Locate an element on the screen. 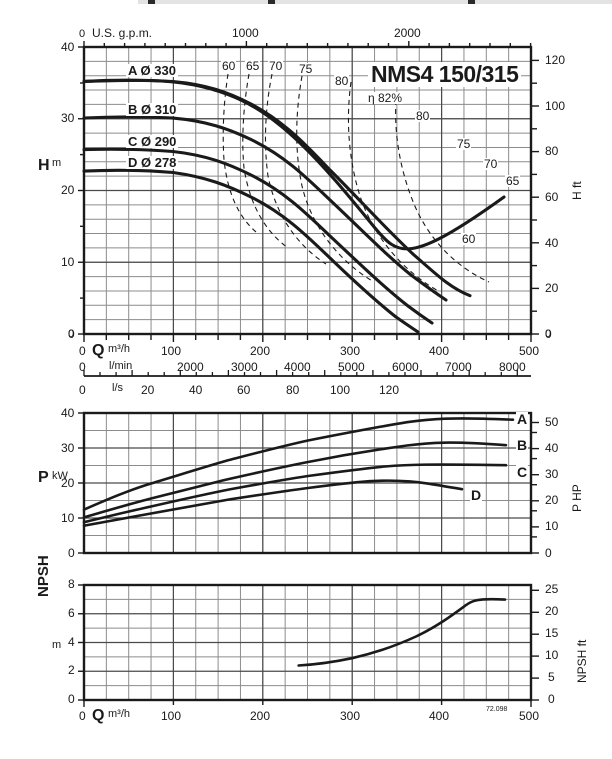 The width and height of the screenshot is (612, 759). q-ls-tick-60: 60 is located at coordinates (244, 390).